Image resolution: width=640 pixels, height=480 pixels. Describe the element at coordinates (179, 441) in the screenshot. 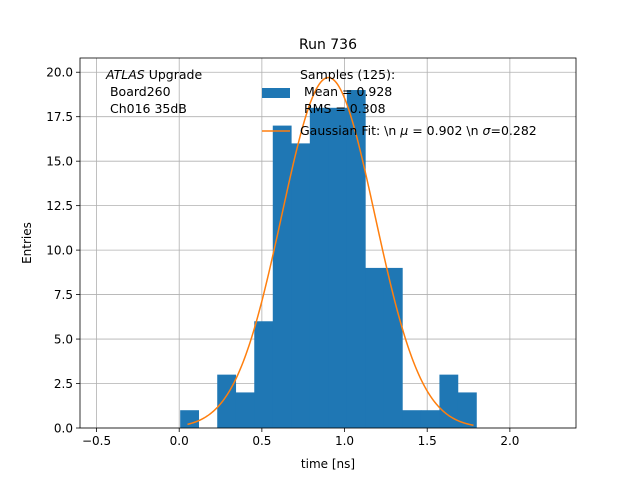

I see `x-tick-label: 0.0` at that location.